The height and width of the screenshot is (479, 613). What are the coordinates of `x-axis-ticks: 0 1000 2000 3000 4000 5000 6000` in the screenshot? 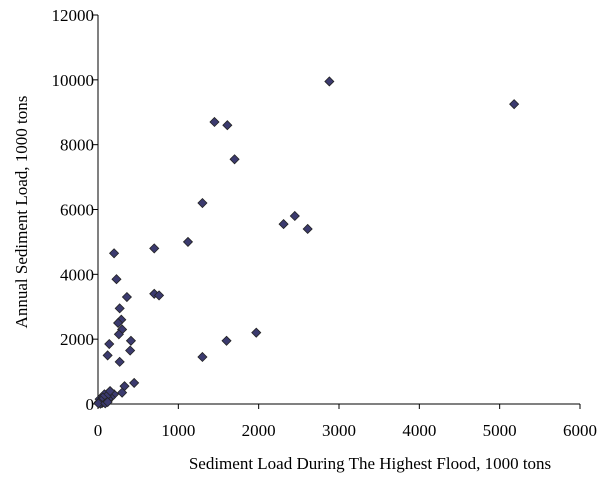 It's located at (345, 422).